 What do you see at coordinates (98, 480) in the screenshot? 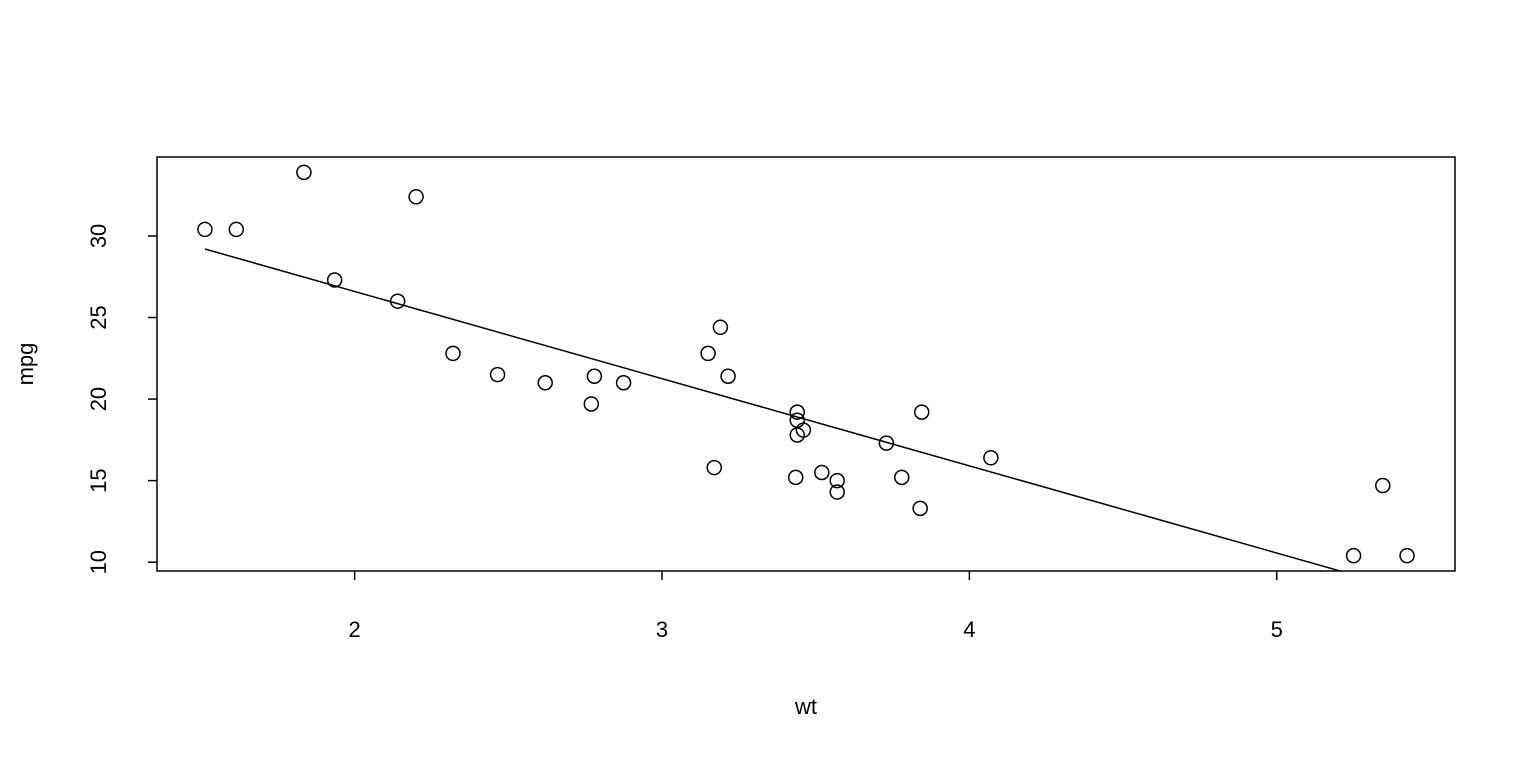
I see `y-tick-label: 15` at bounding box center [98, 480].